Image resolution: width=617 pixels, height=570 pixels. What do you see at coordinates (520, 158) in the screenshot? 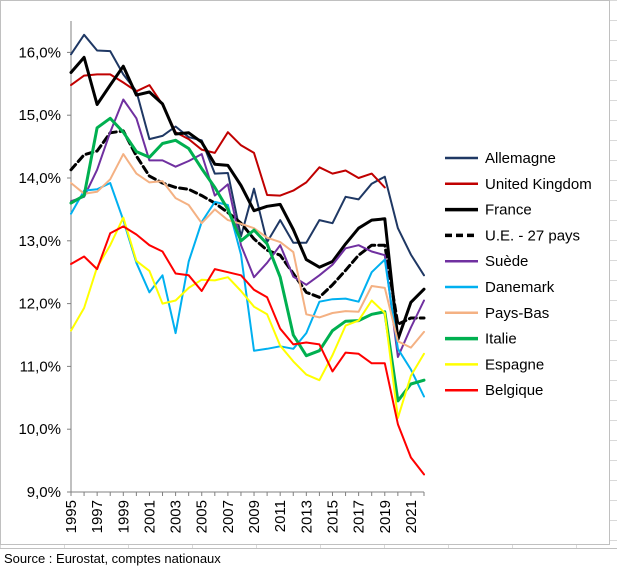
I see `legend-label: Allemagne` at bounding box center [520, 158].